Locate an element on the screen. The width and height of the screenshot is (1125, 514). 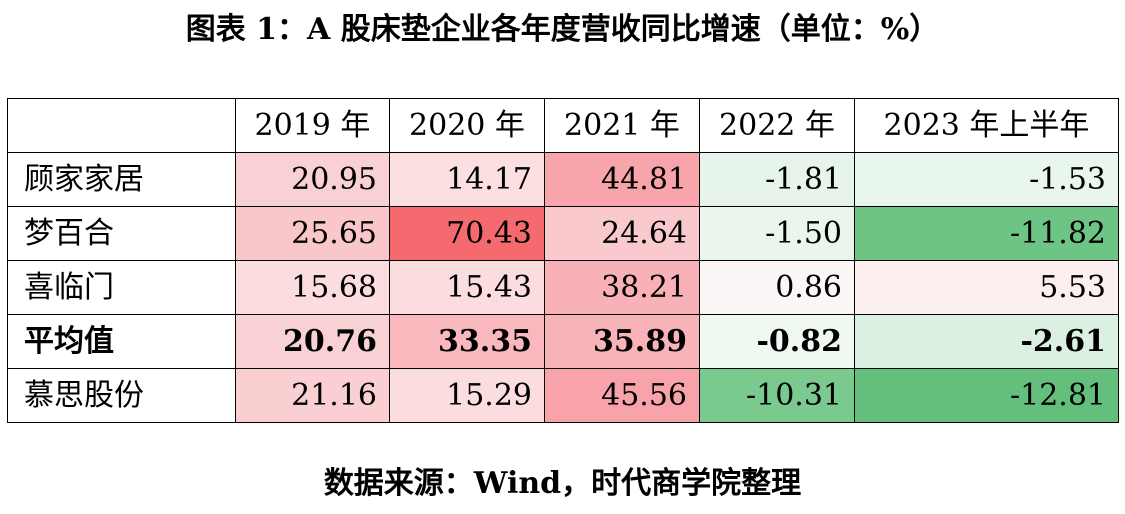
table-cell: -1.81 is located at coordinates (777, 179).